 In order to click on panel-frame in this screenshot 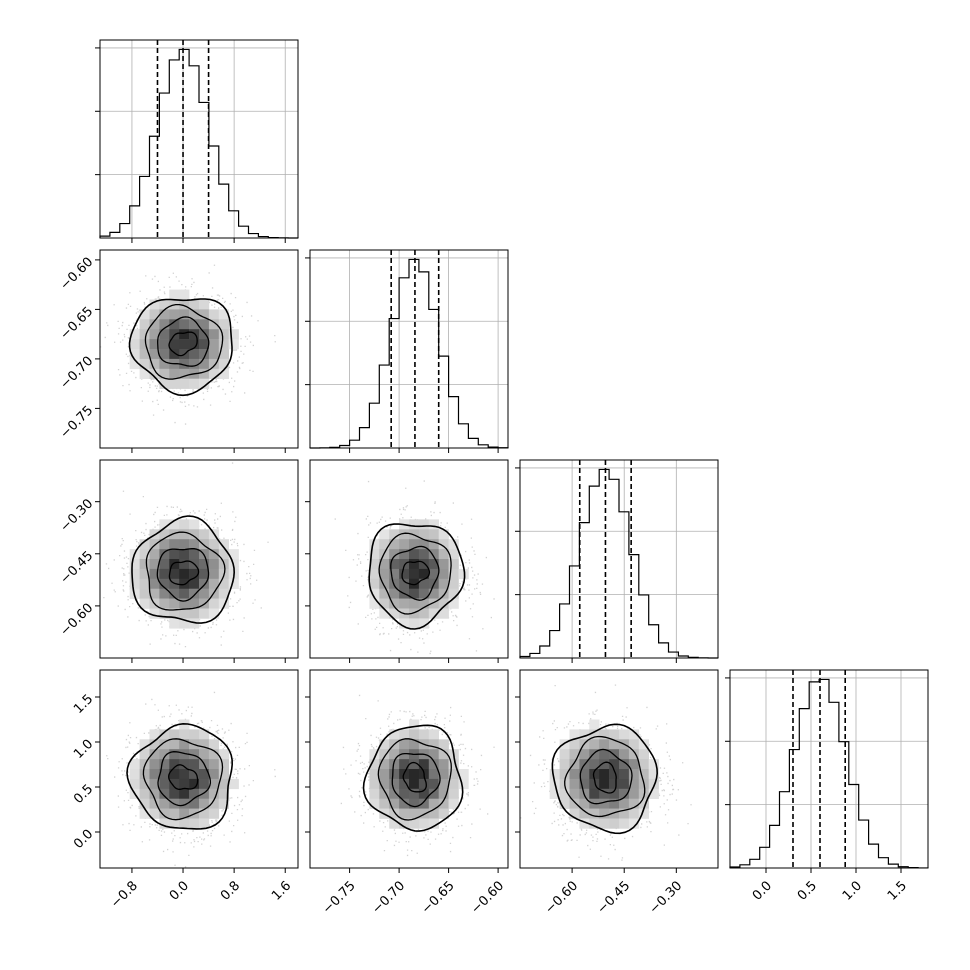, I will do `click(619, 769)`.